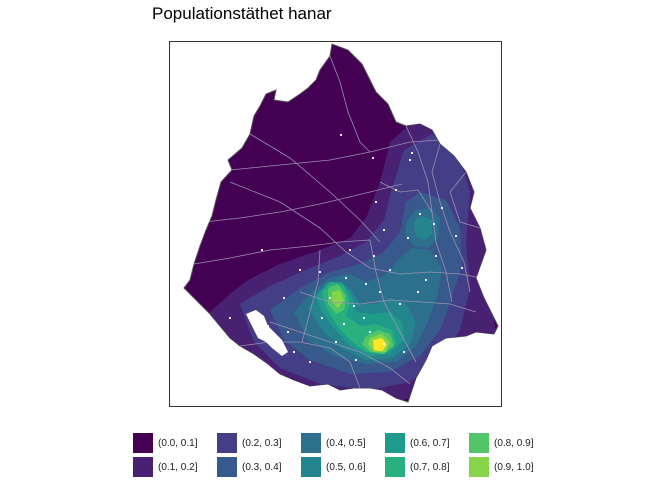  I want to click on legend-item: (0.7, 0.8], so click(417, 467).